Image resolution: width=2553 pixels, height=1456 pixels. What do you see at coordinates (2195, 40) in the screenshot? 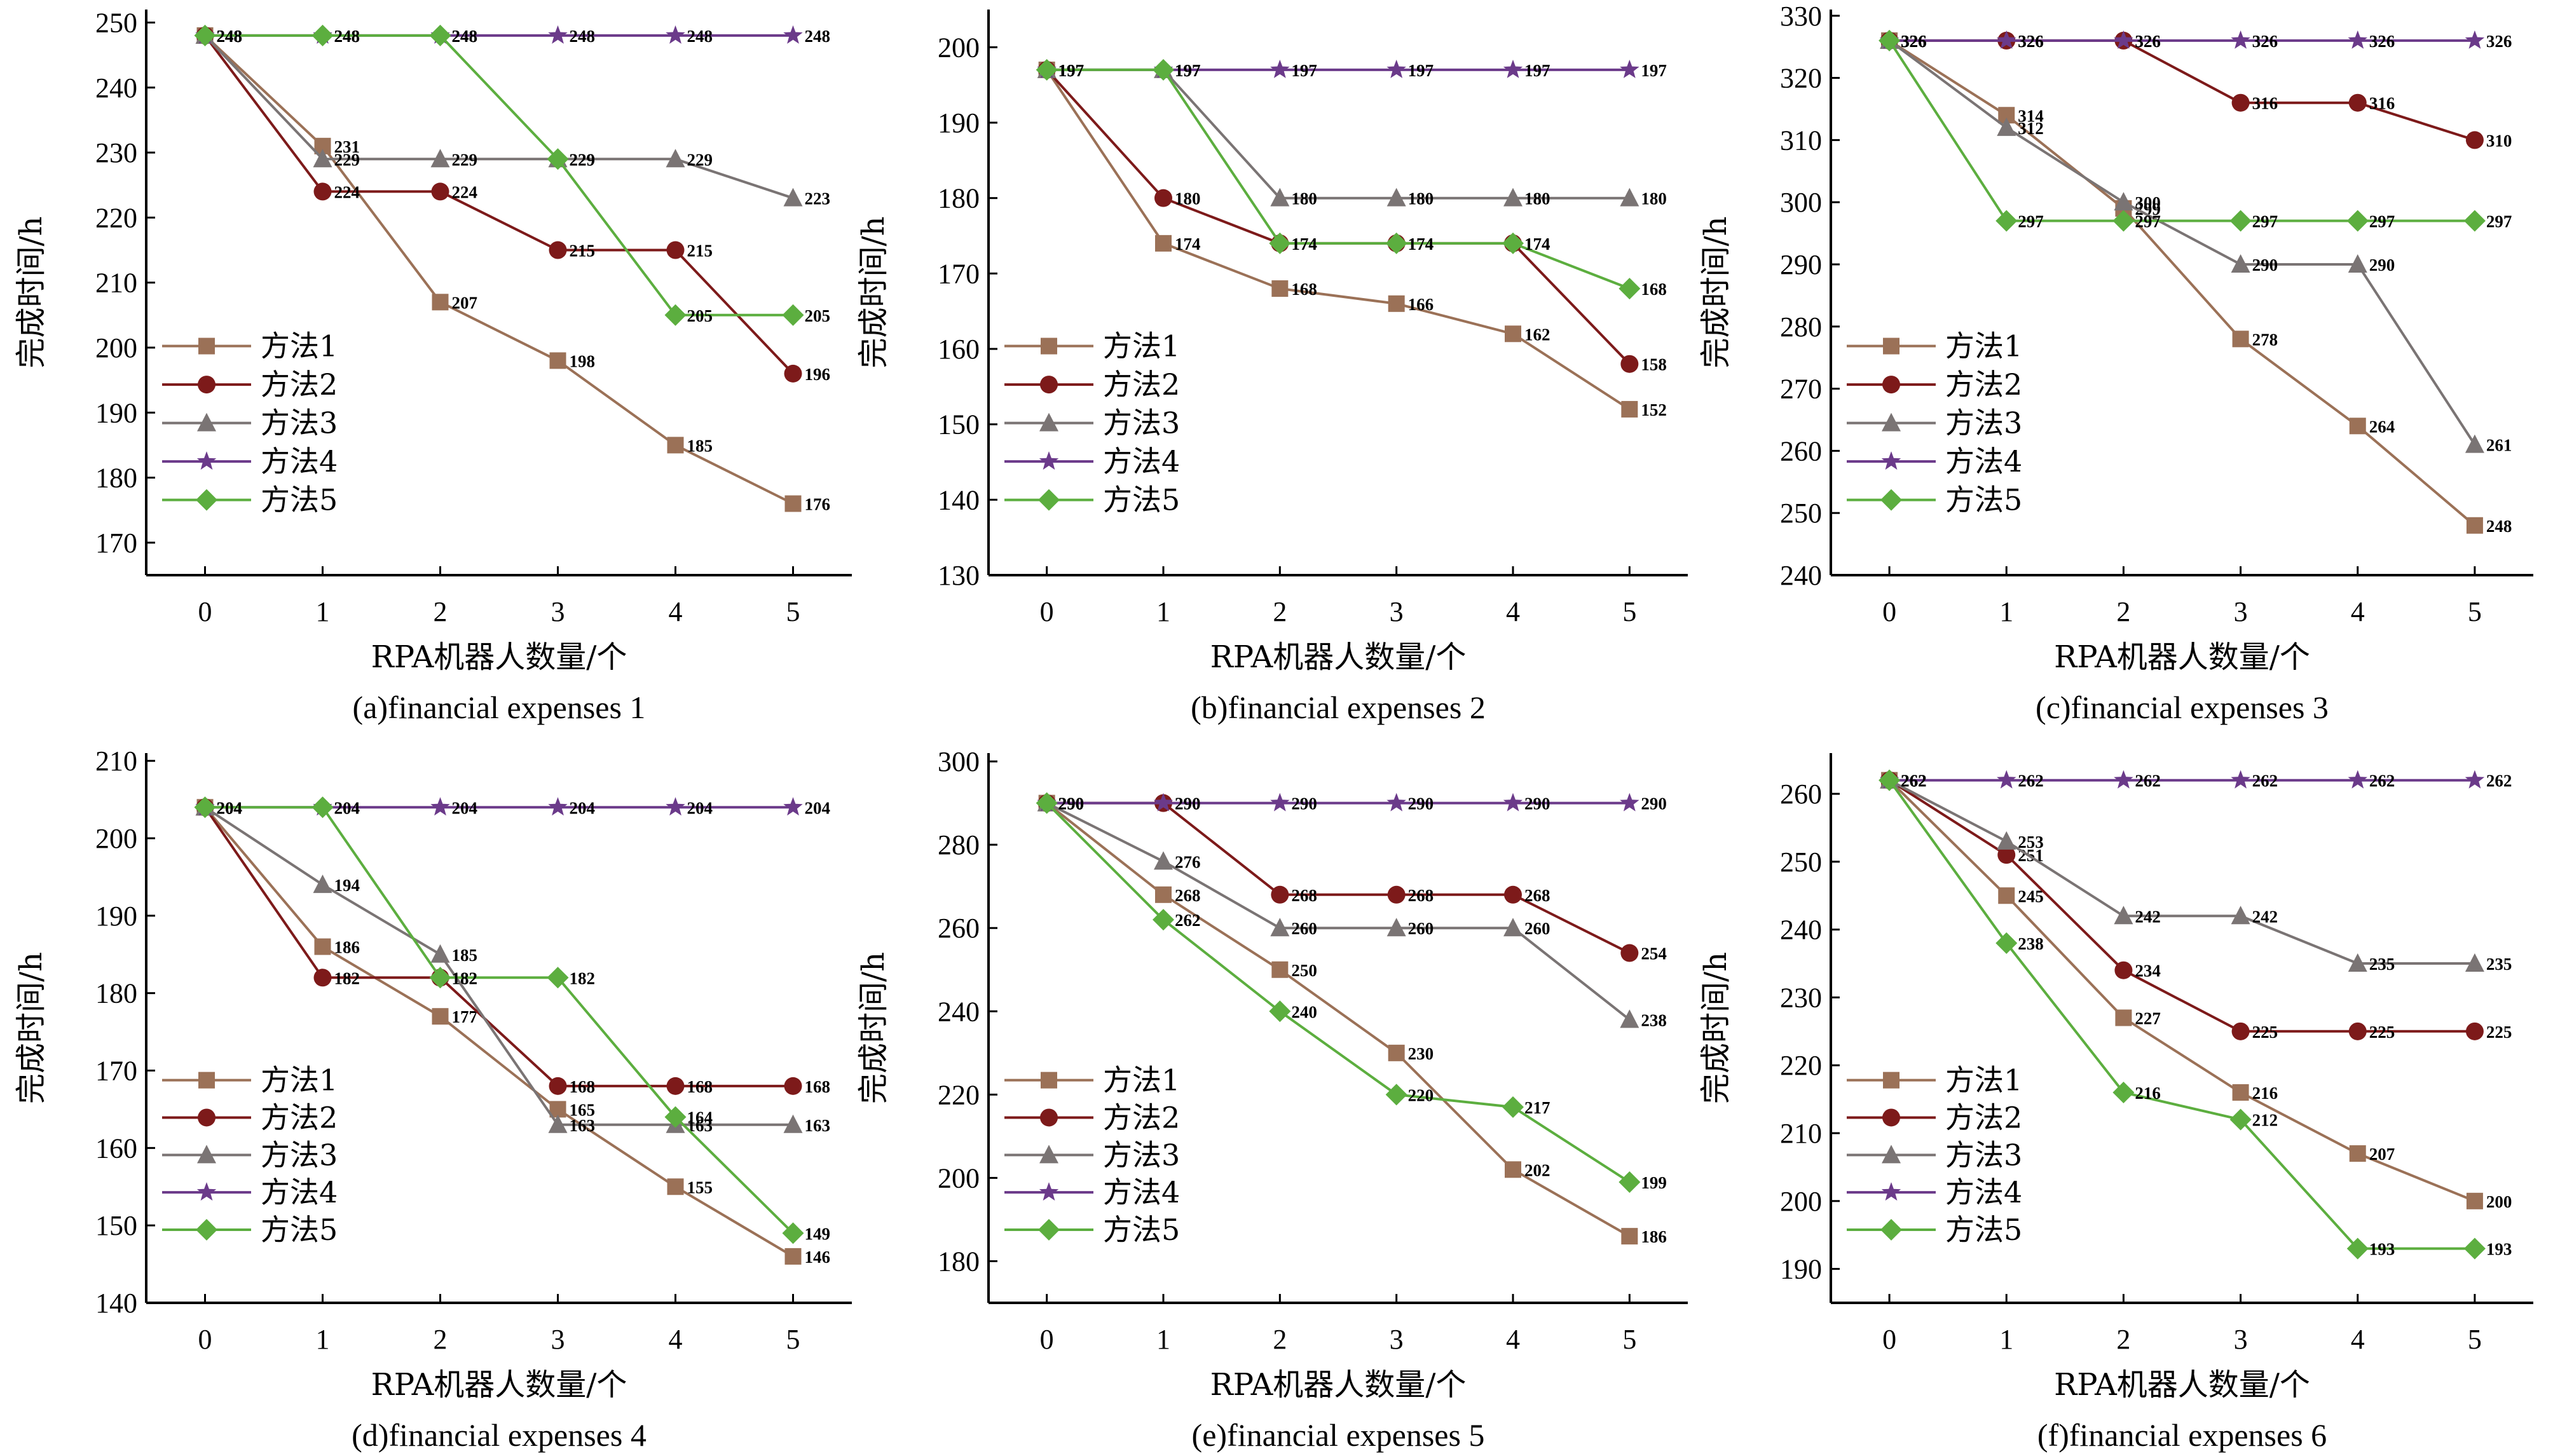
I see `series-4: 326 326 326 326 326 326` at bounding box center [2195, 40].